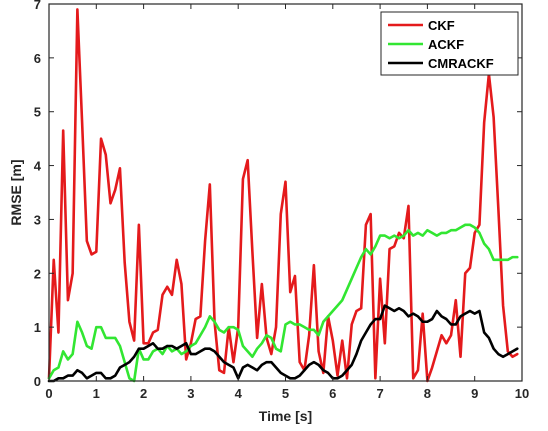  What do you see at coordinates (427, 393) in the screenshot?
I see `x-tick-label: 8` at bounding box center [427, 393].